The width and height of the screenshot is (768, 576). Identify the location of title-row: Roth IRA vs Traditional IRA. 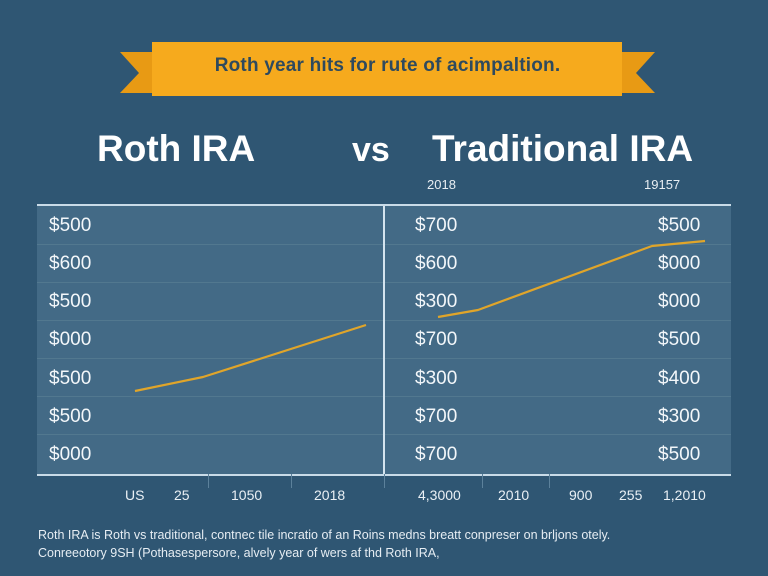
(384, 153).